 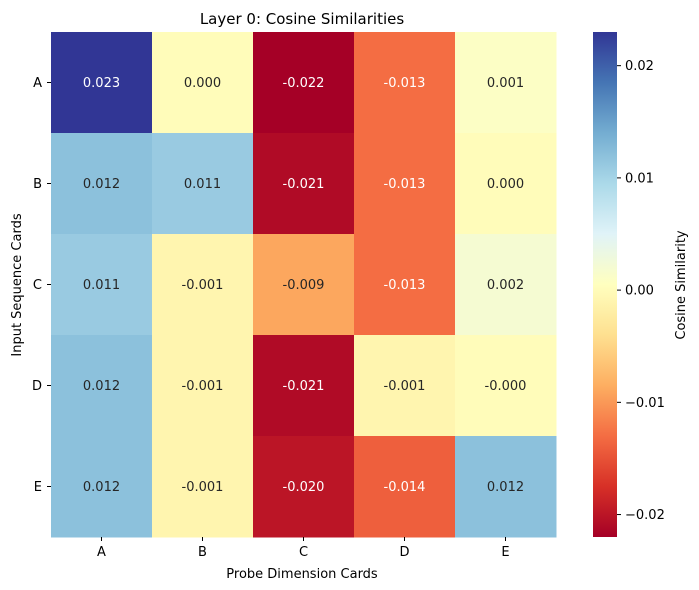 What do you see at coordinates (639, 66) in the screenshot?
I see `colorbar-tick-label: 0.02` at bounding box center [639, 66].